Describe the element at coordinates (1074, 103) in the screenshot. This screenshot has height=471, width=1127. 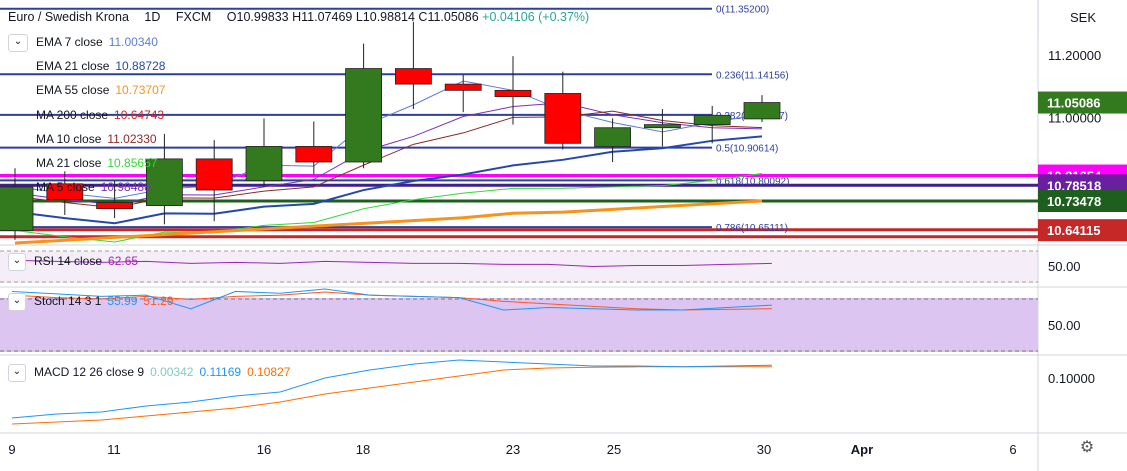
I see `price-tag-label: 11.05086` at that location.